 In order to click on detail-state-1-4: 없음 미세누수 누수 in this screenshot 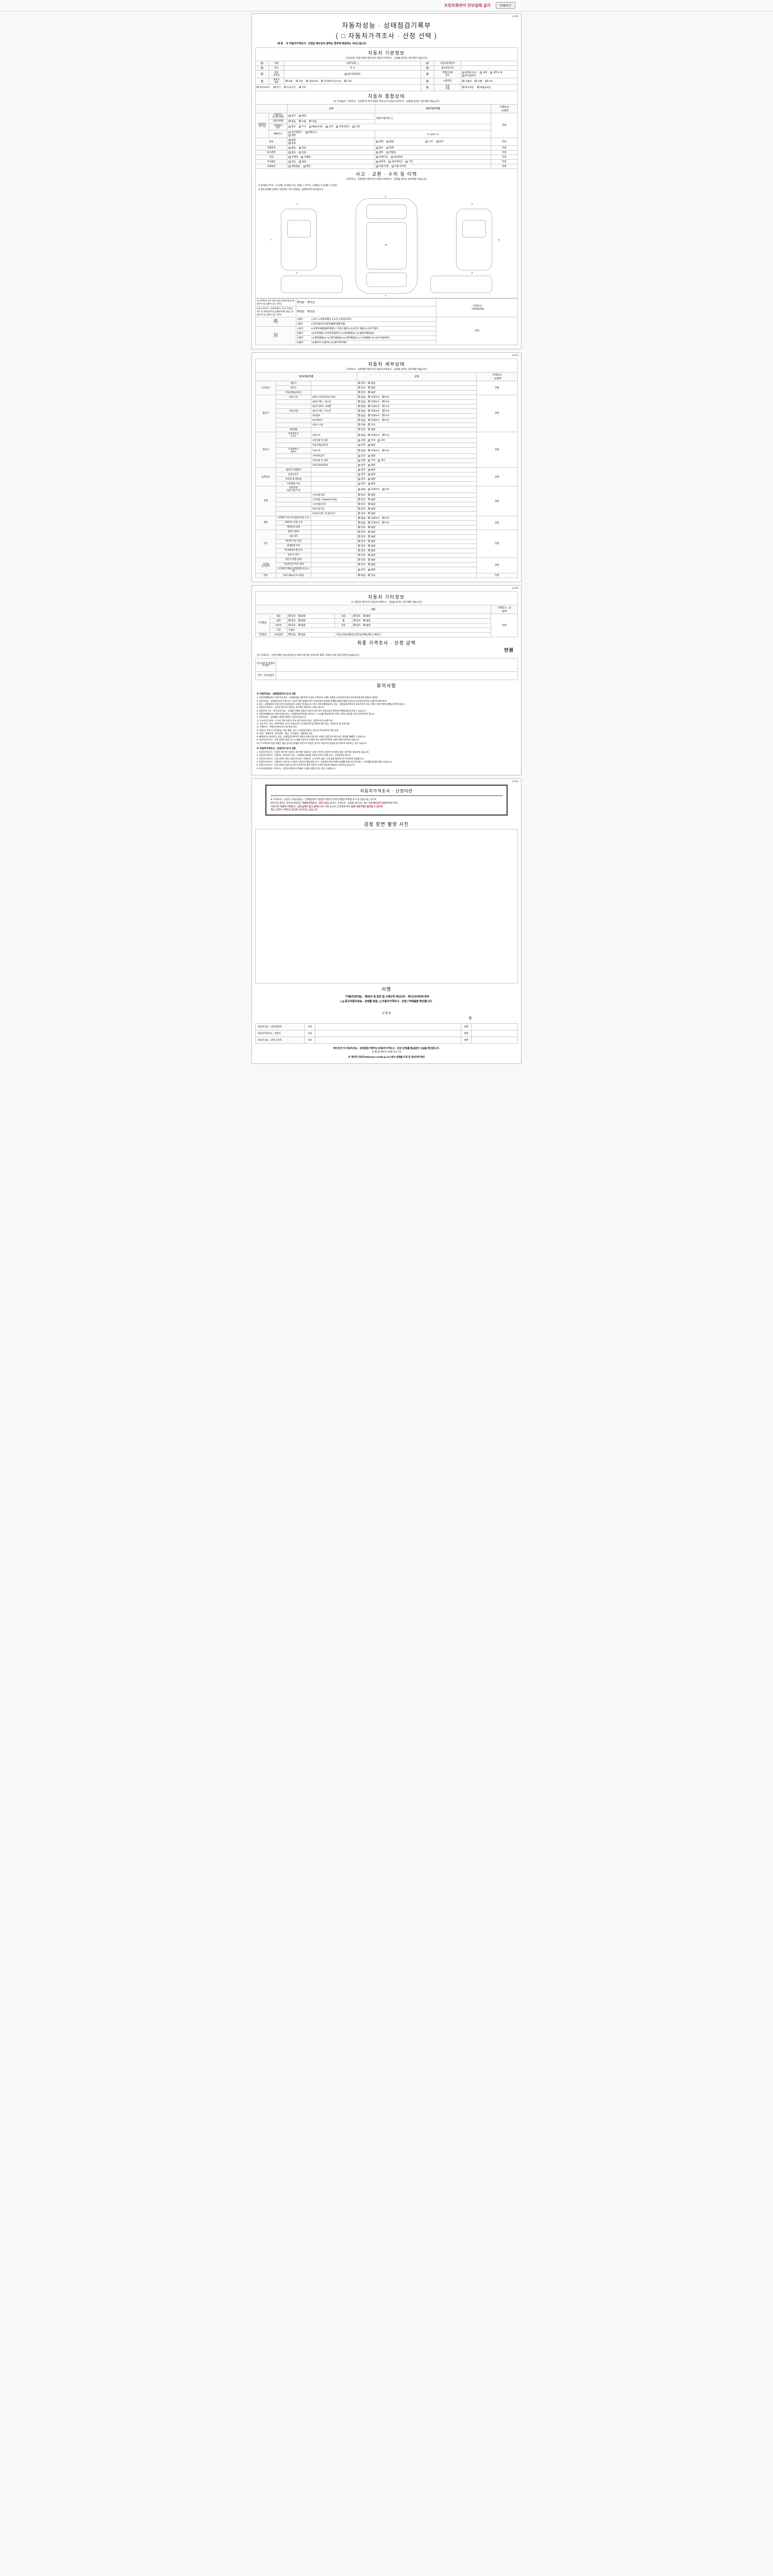, I will do `click(417, 415)`.